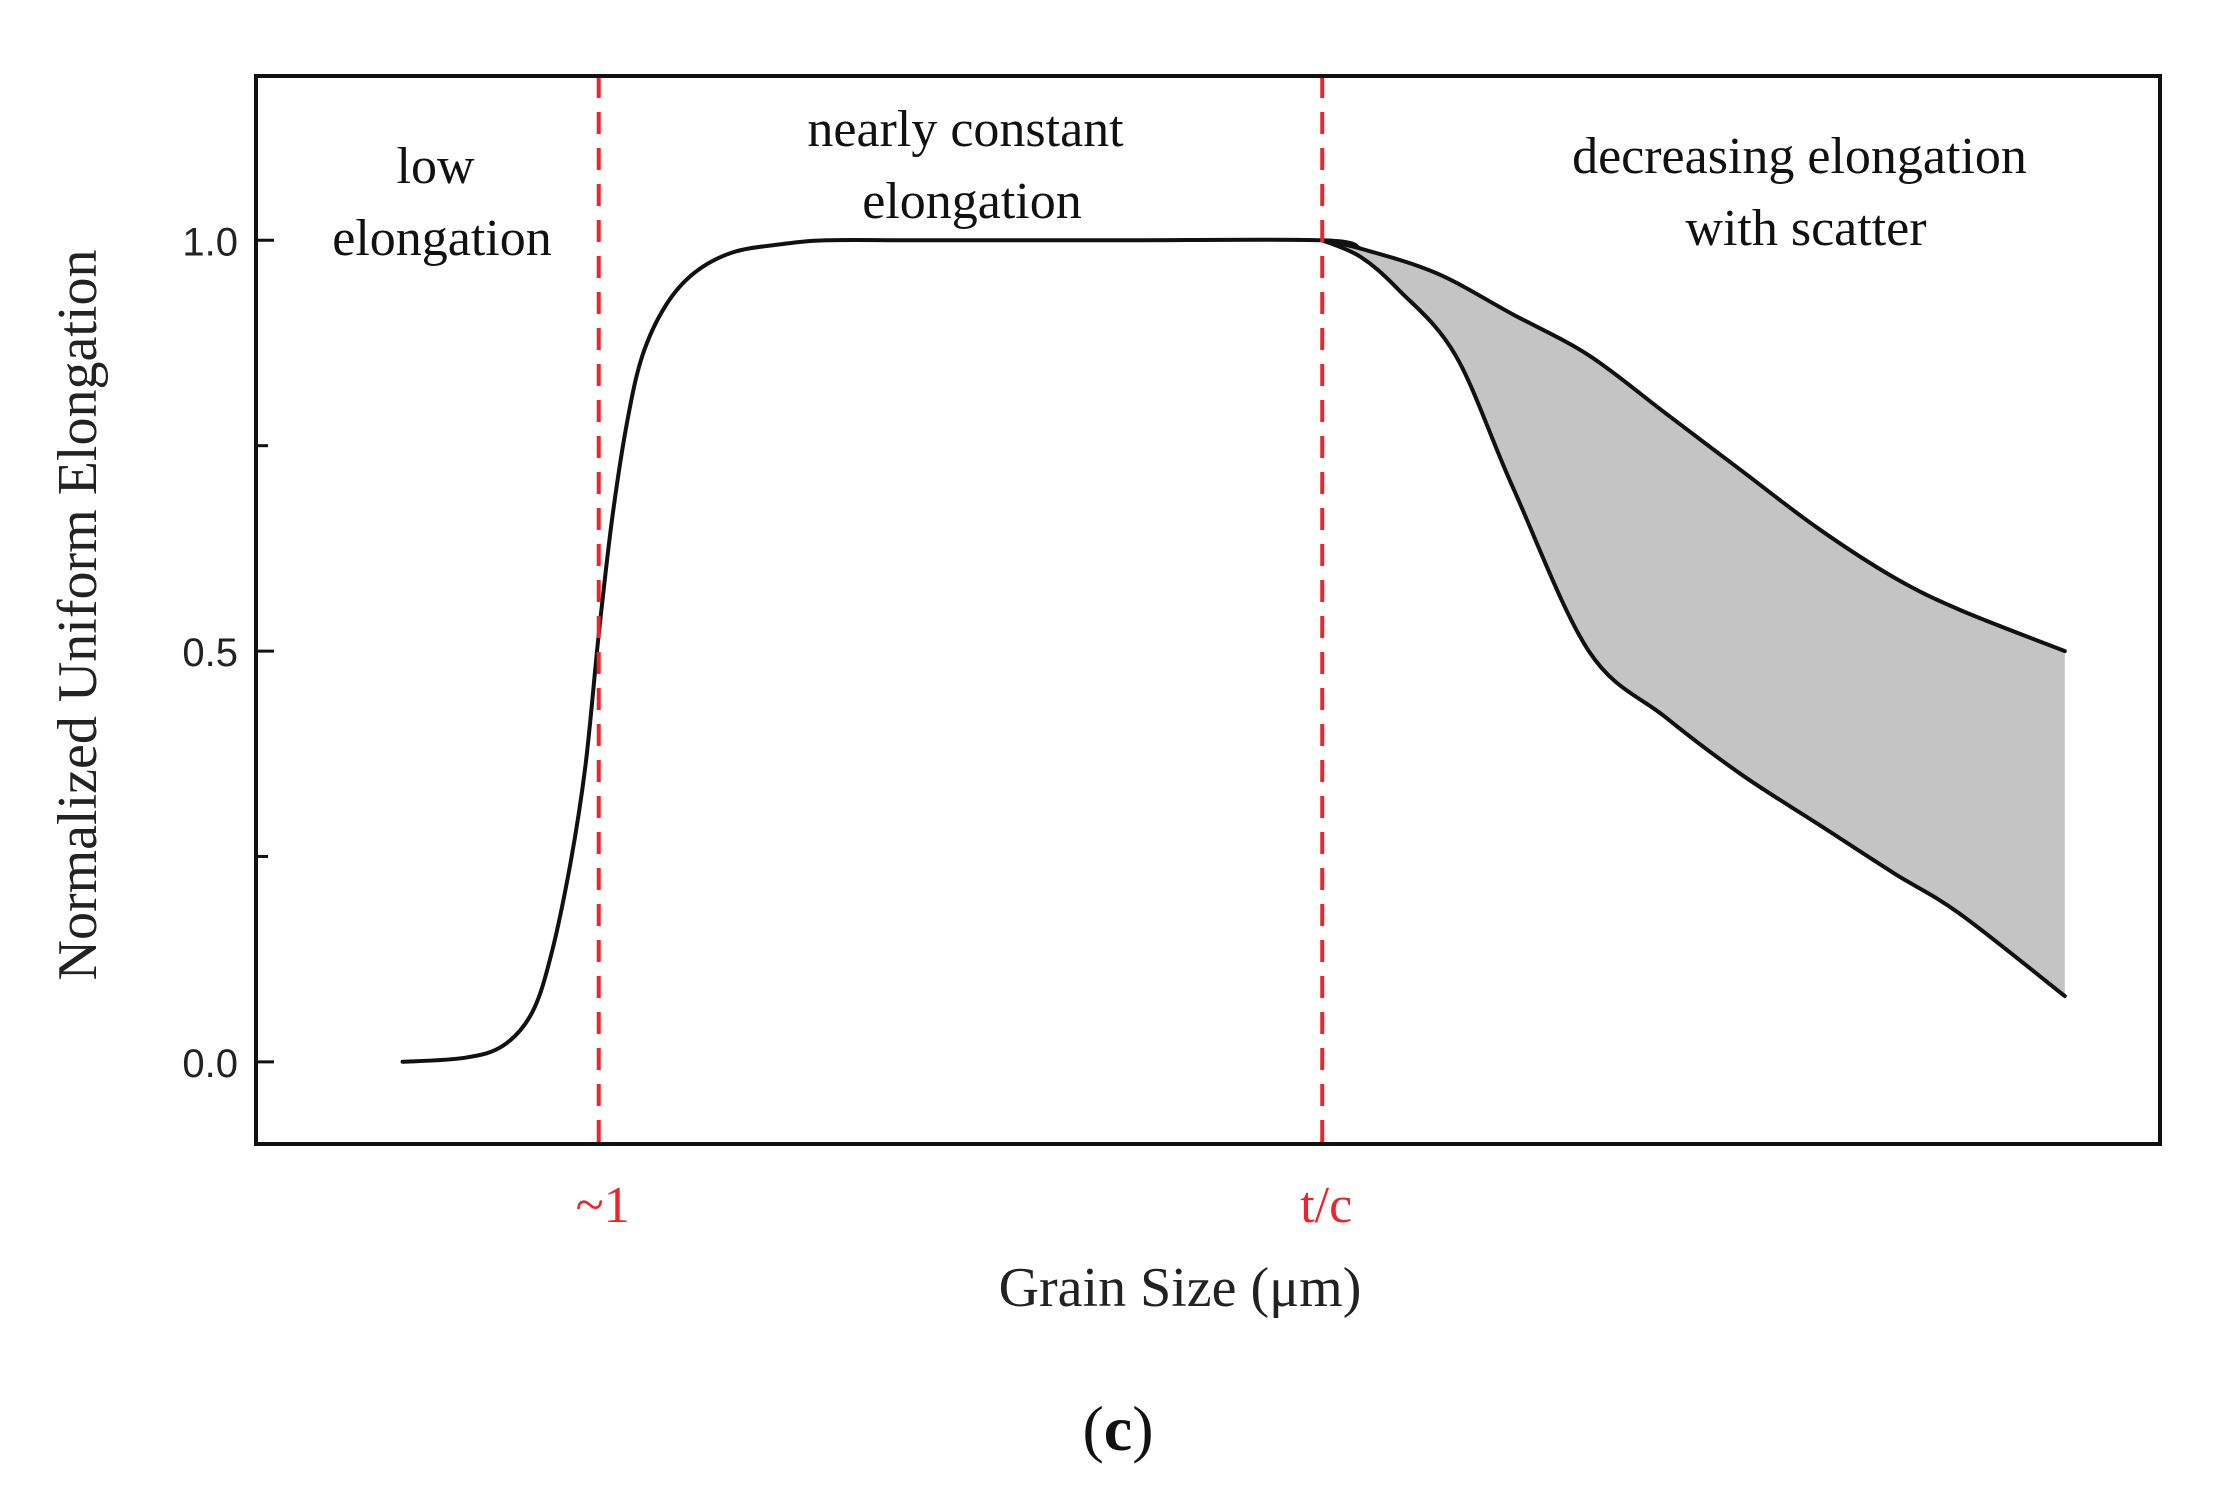  I want to click on marker-label-grain-1: ~1, so click(603, 1205).